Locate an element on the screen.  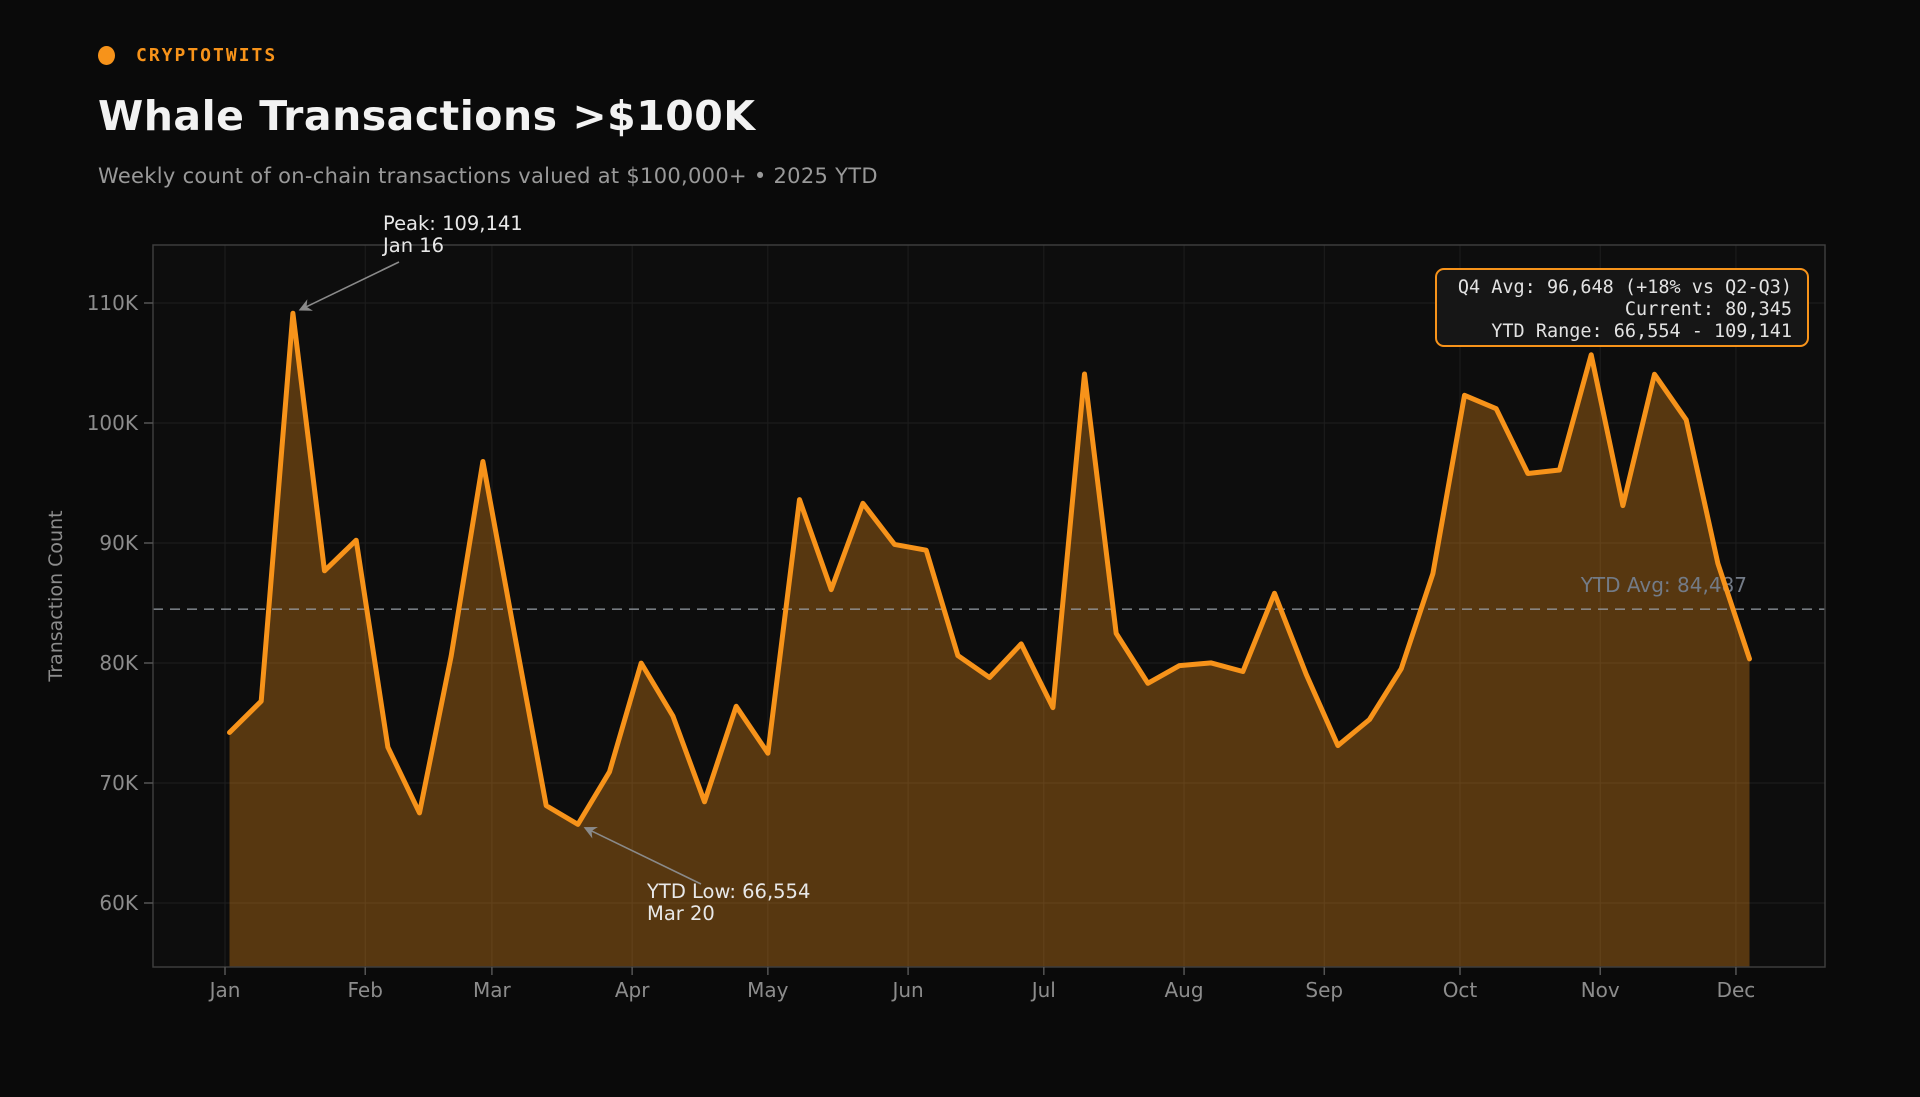
x-tick-label: Jun is located at coordinates (906, 990).